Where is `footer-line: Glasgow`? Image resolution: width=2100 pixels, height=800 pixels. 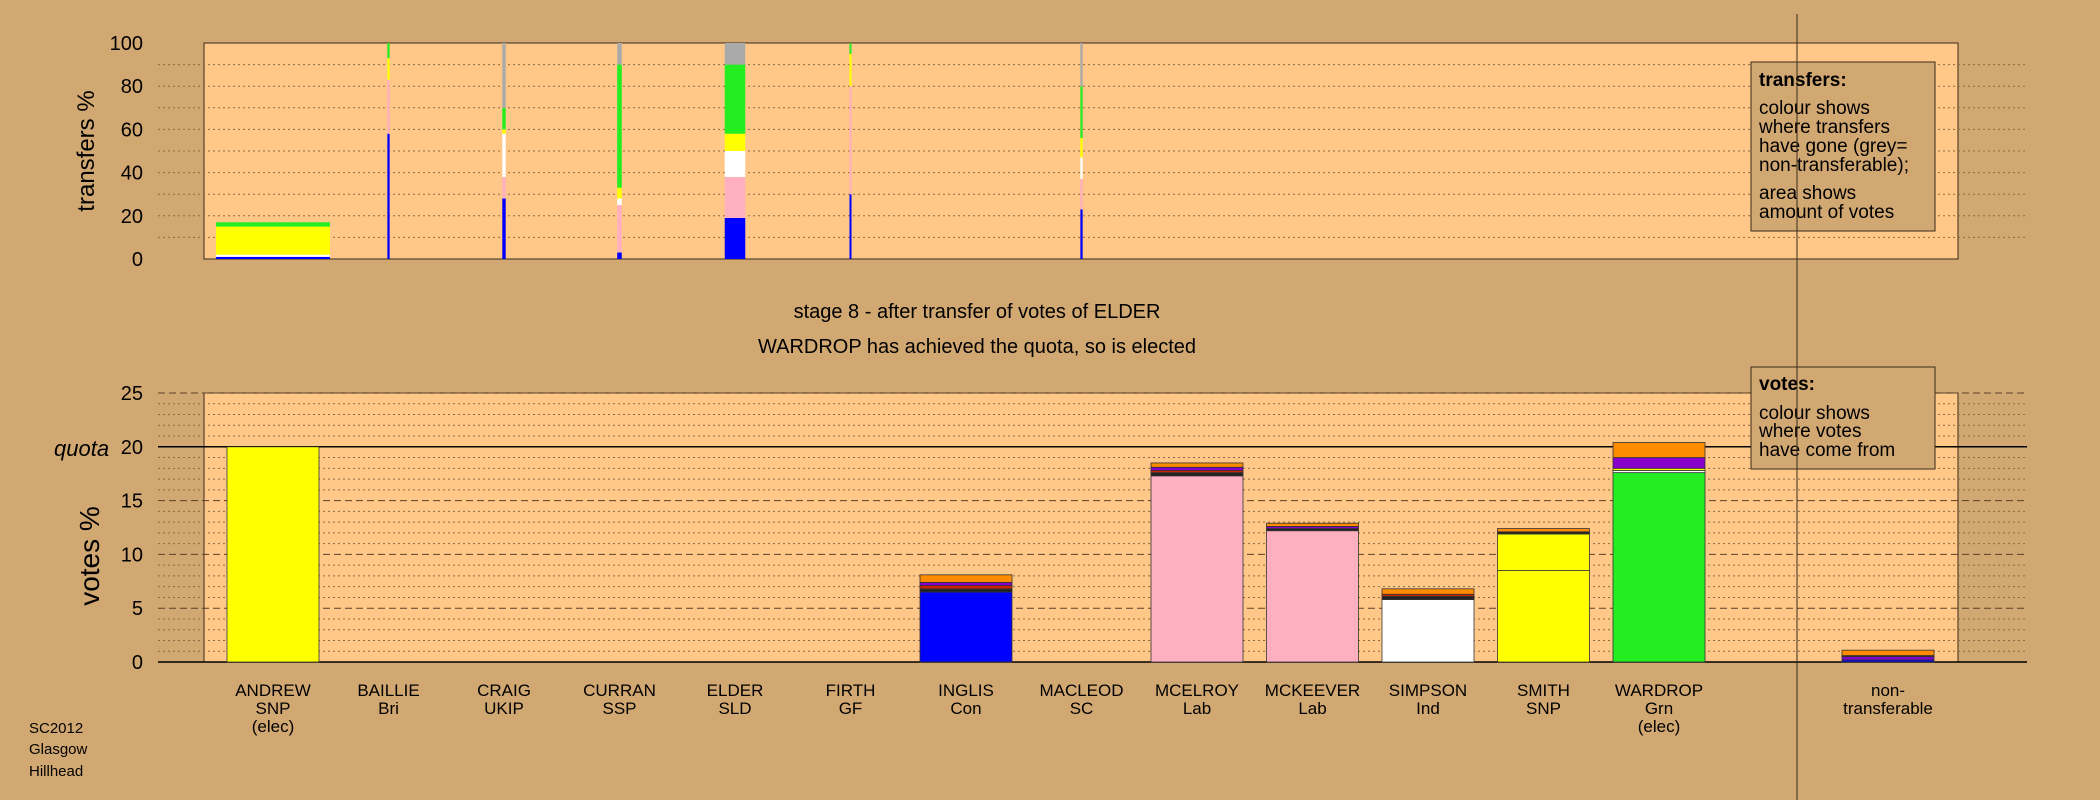 footer-line: Glasgow is located at coordinates (58, 749).